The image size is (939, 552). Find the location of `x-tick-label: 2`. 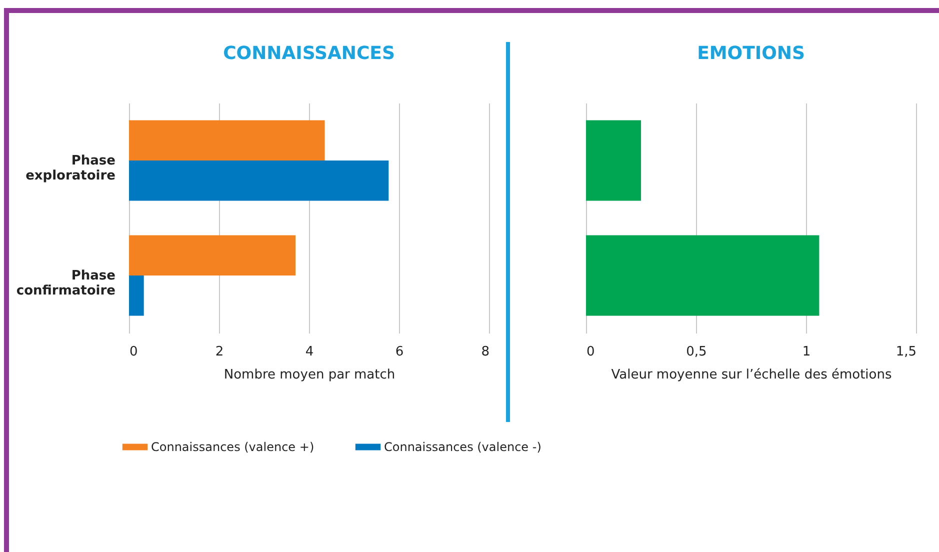

x-tick-label: 2 is located at coordinates (219, 352).